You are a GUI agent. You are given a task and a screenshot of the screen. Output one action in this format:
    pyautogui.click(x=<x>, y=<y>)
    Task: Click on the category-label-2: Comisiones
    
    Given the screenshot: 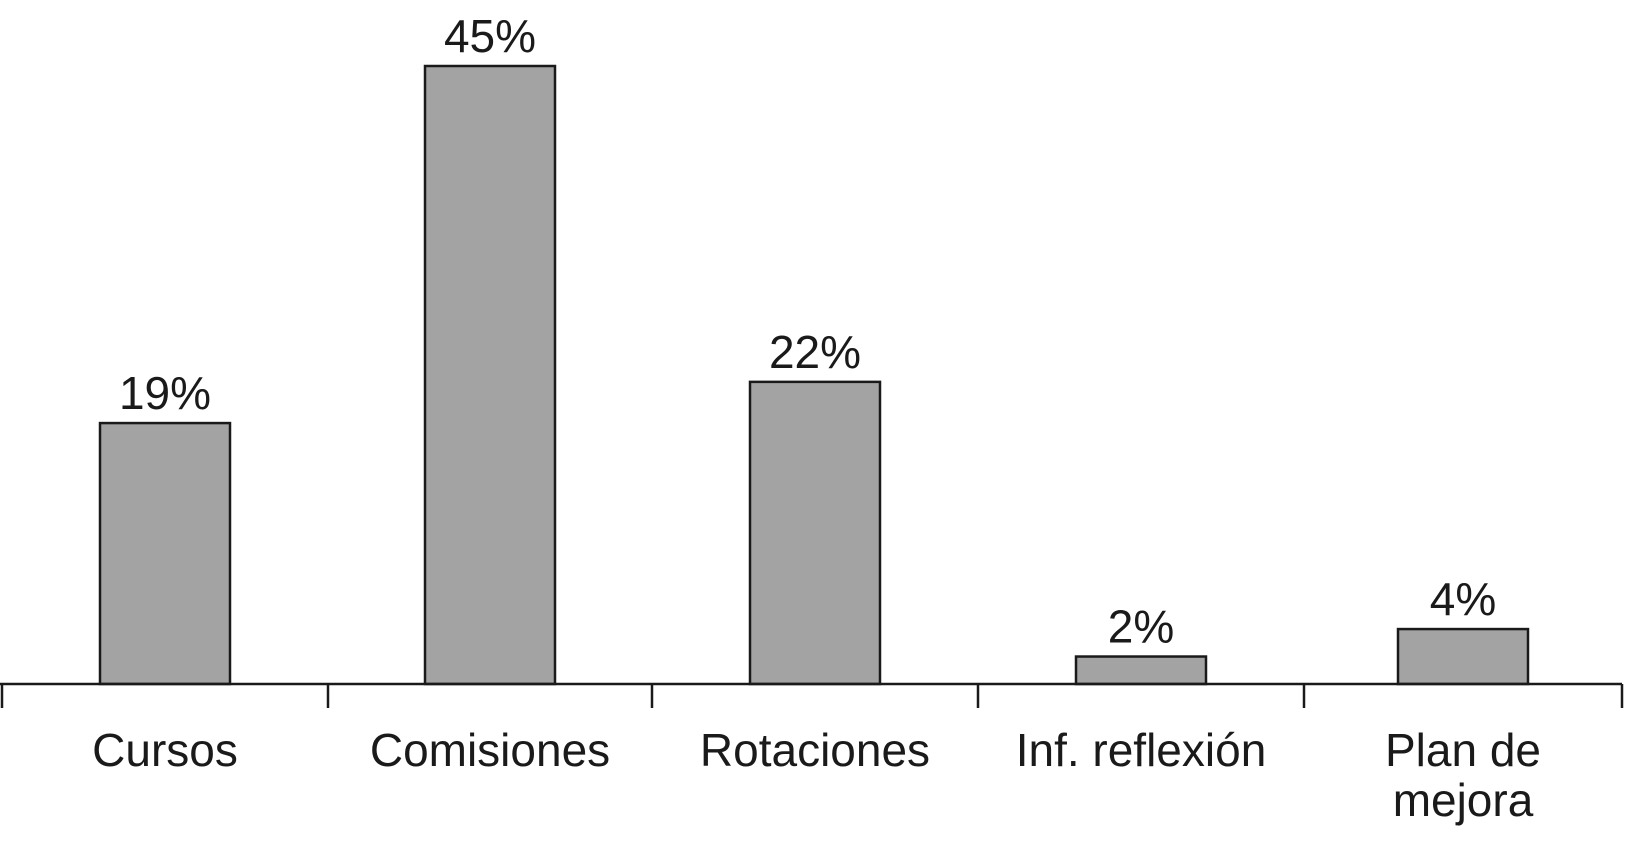 What is the action you would take?
    pyautogui.click(x=490, y=750)
    